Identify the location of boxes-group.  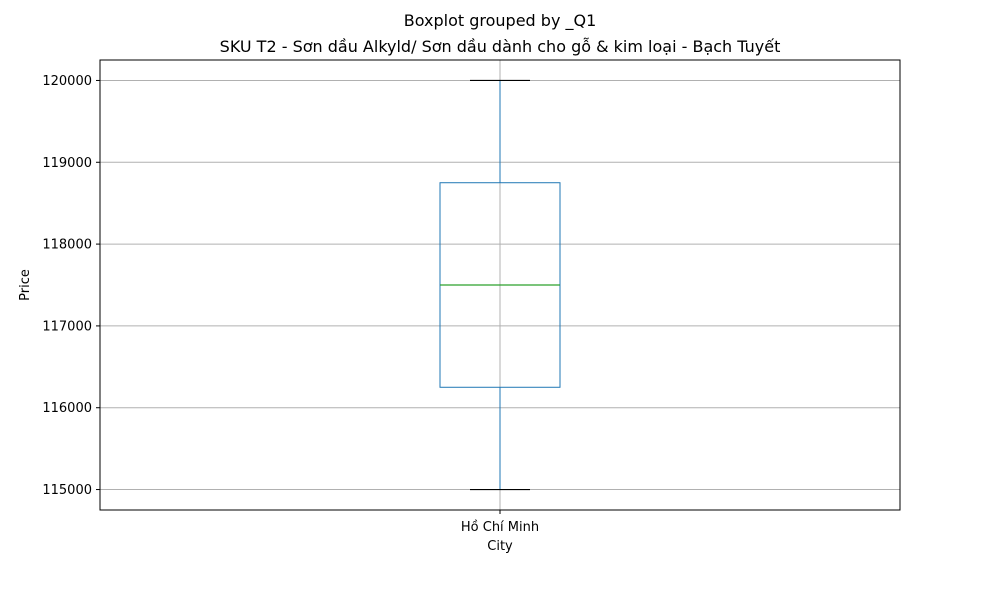
(500, 285).